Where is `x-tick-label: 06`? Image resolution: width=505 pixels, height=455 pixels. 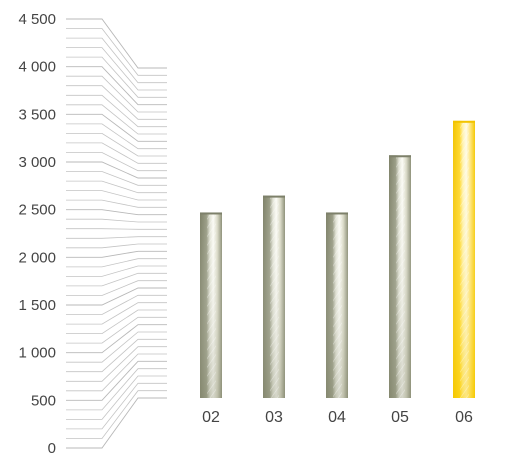 x-tick-label: 06 is located at coordinates (464, 417).